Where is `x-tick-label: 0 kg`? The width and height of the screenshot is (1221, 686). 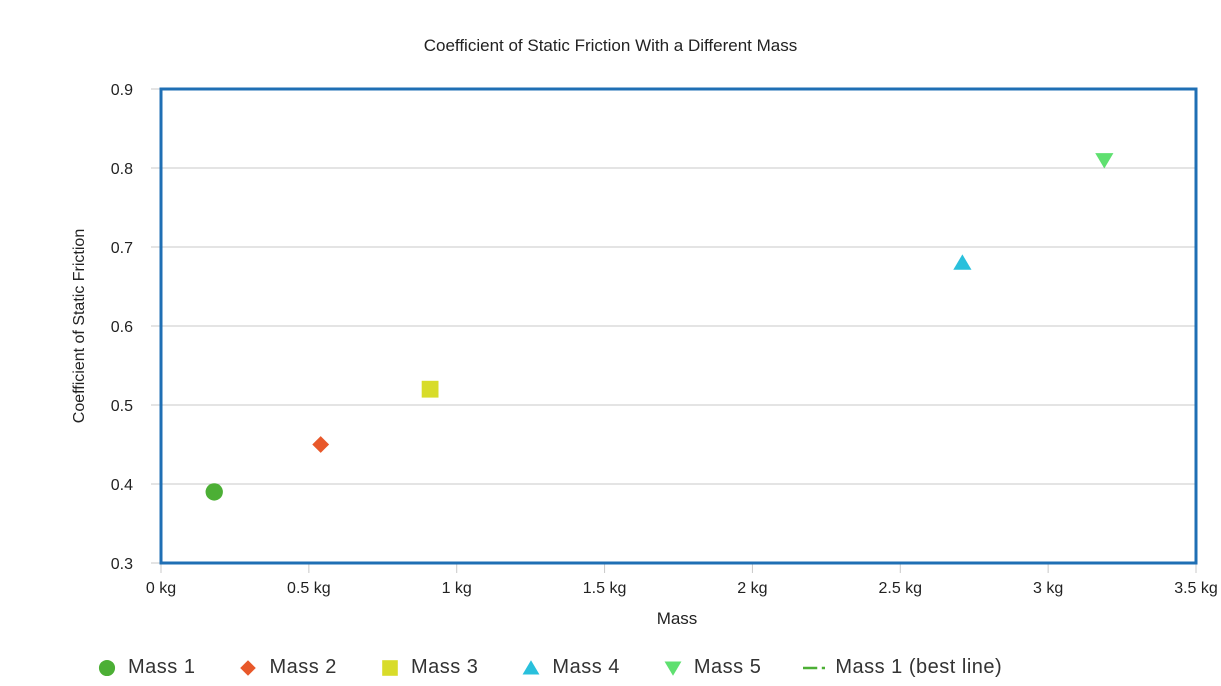
x-tick-label: 0 kg is located at coordinates (161, 588).